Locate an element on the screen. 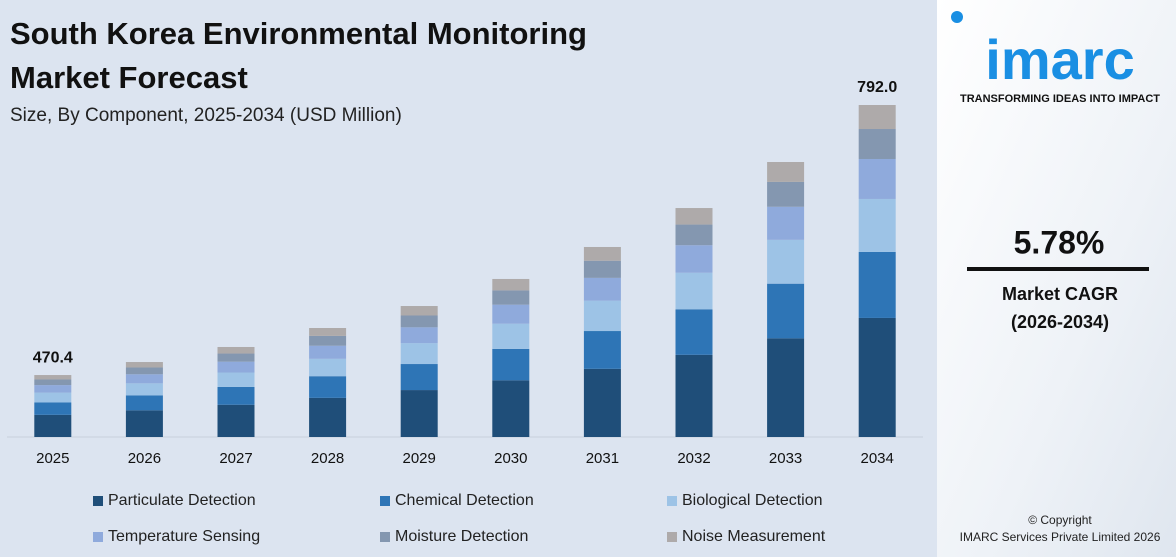 The image size is (1176, 557). x-tick-label: 2029 is located at coordinates (419, 458).